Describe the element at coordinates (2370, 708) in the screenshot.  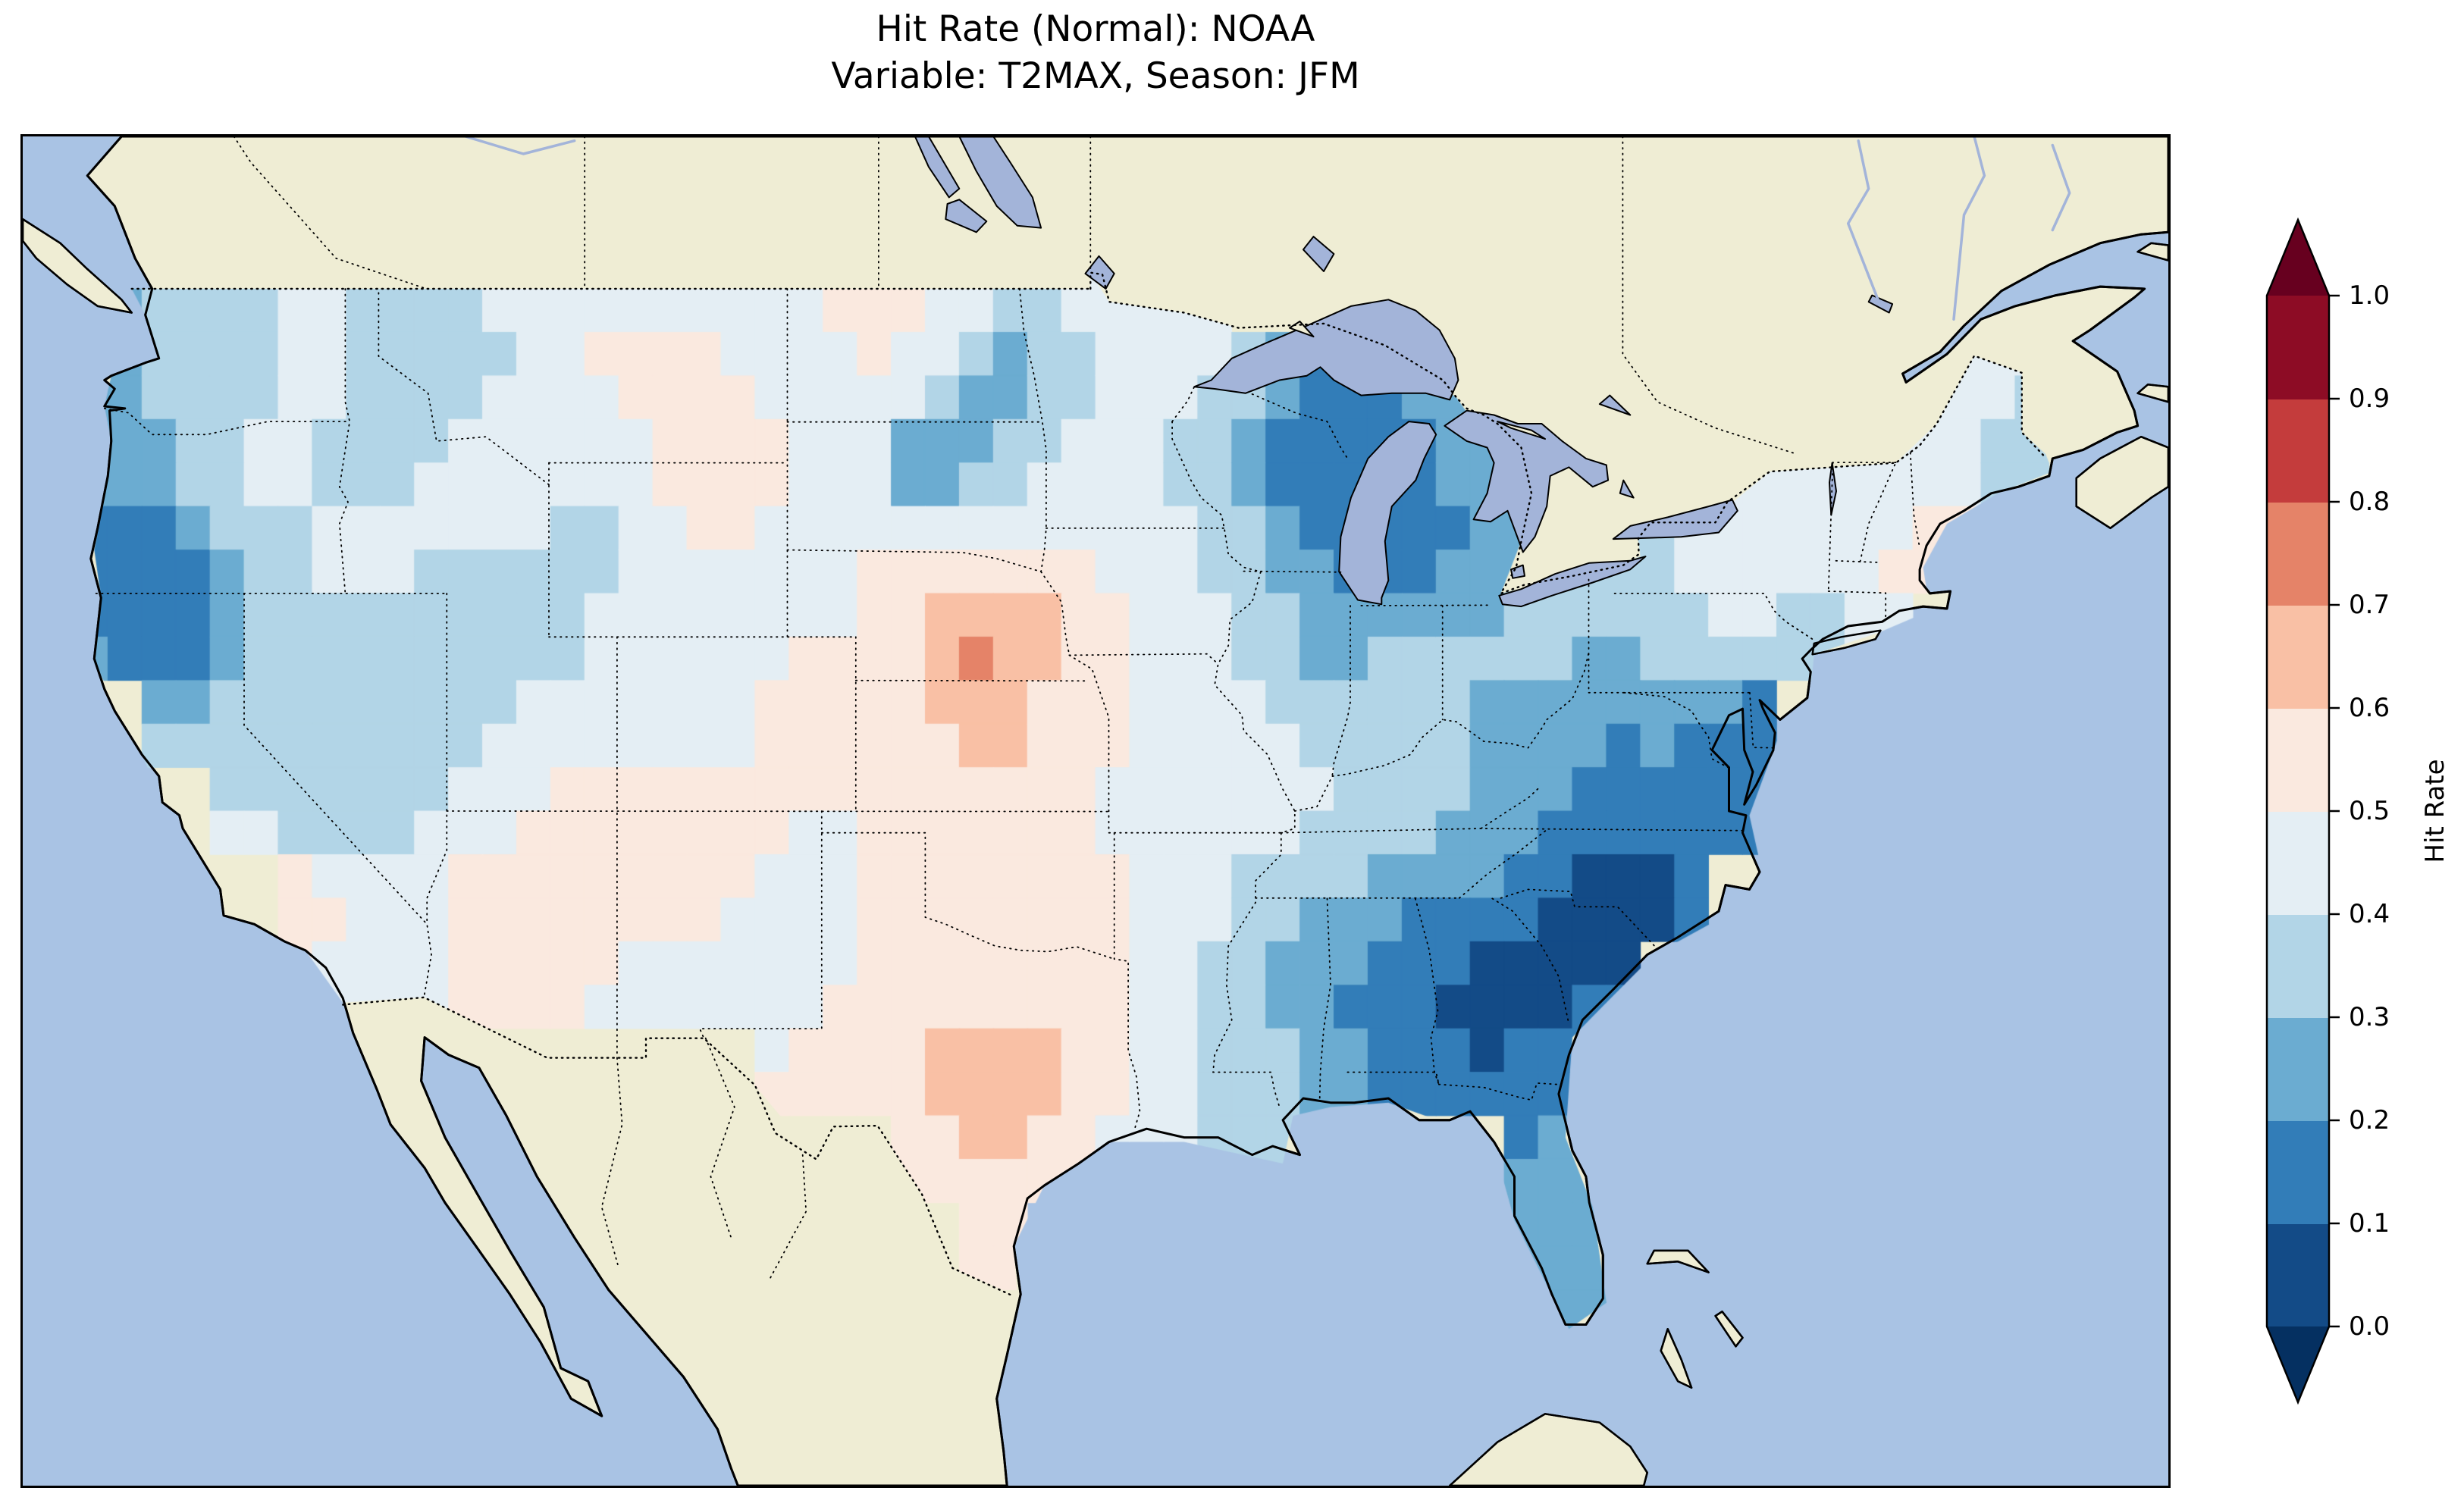
I see `colorbar-tick-label: 0.6` at that location.